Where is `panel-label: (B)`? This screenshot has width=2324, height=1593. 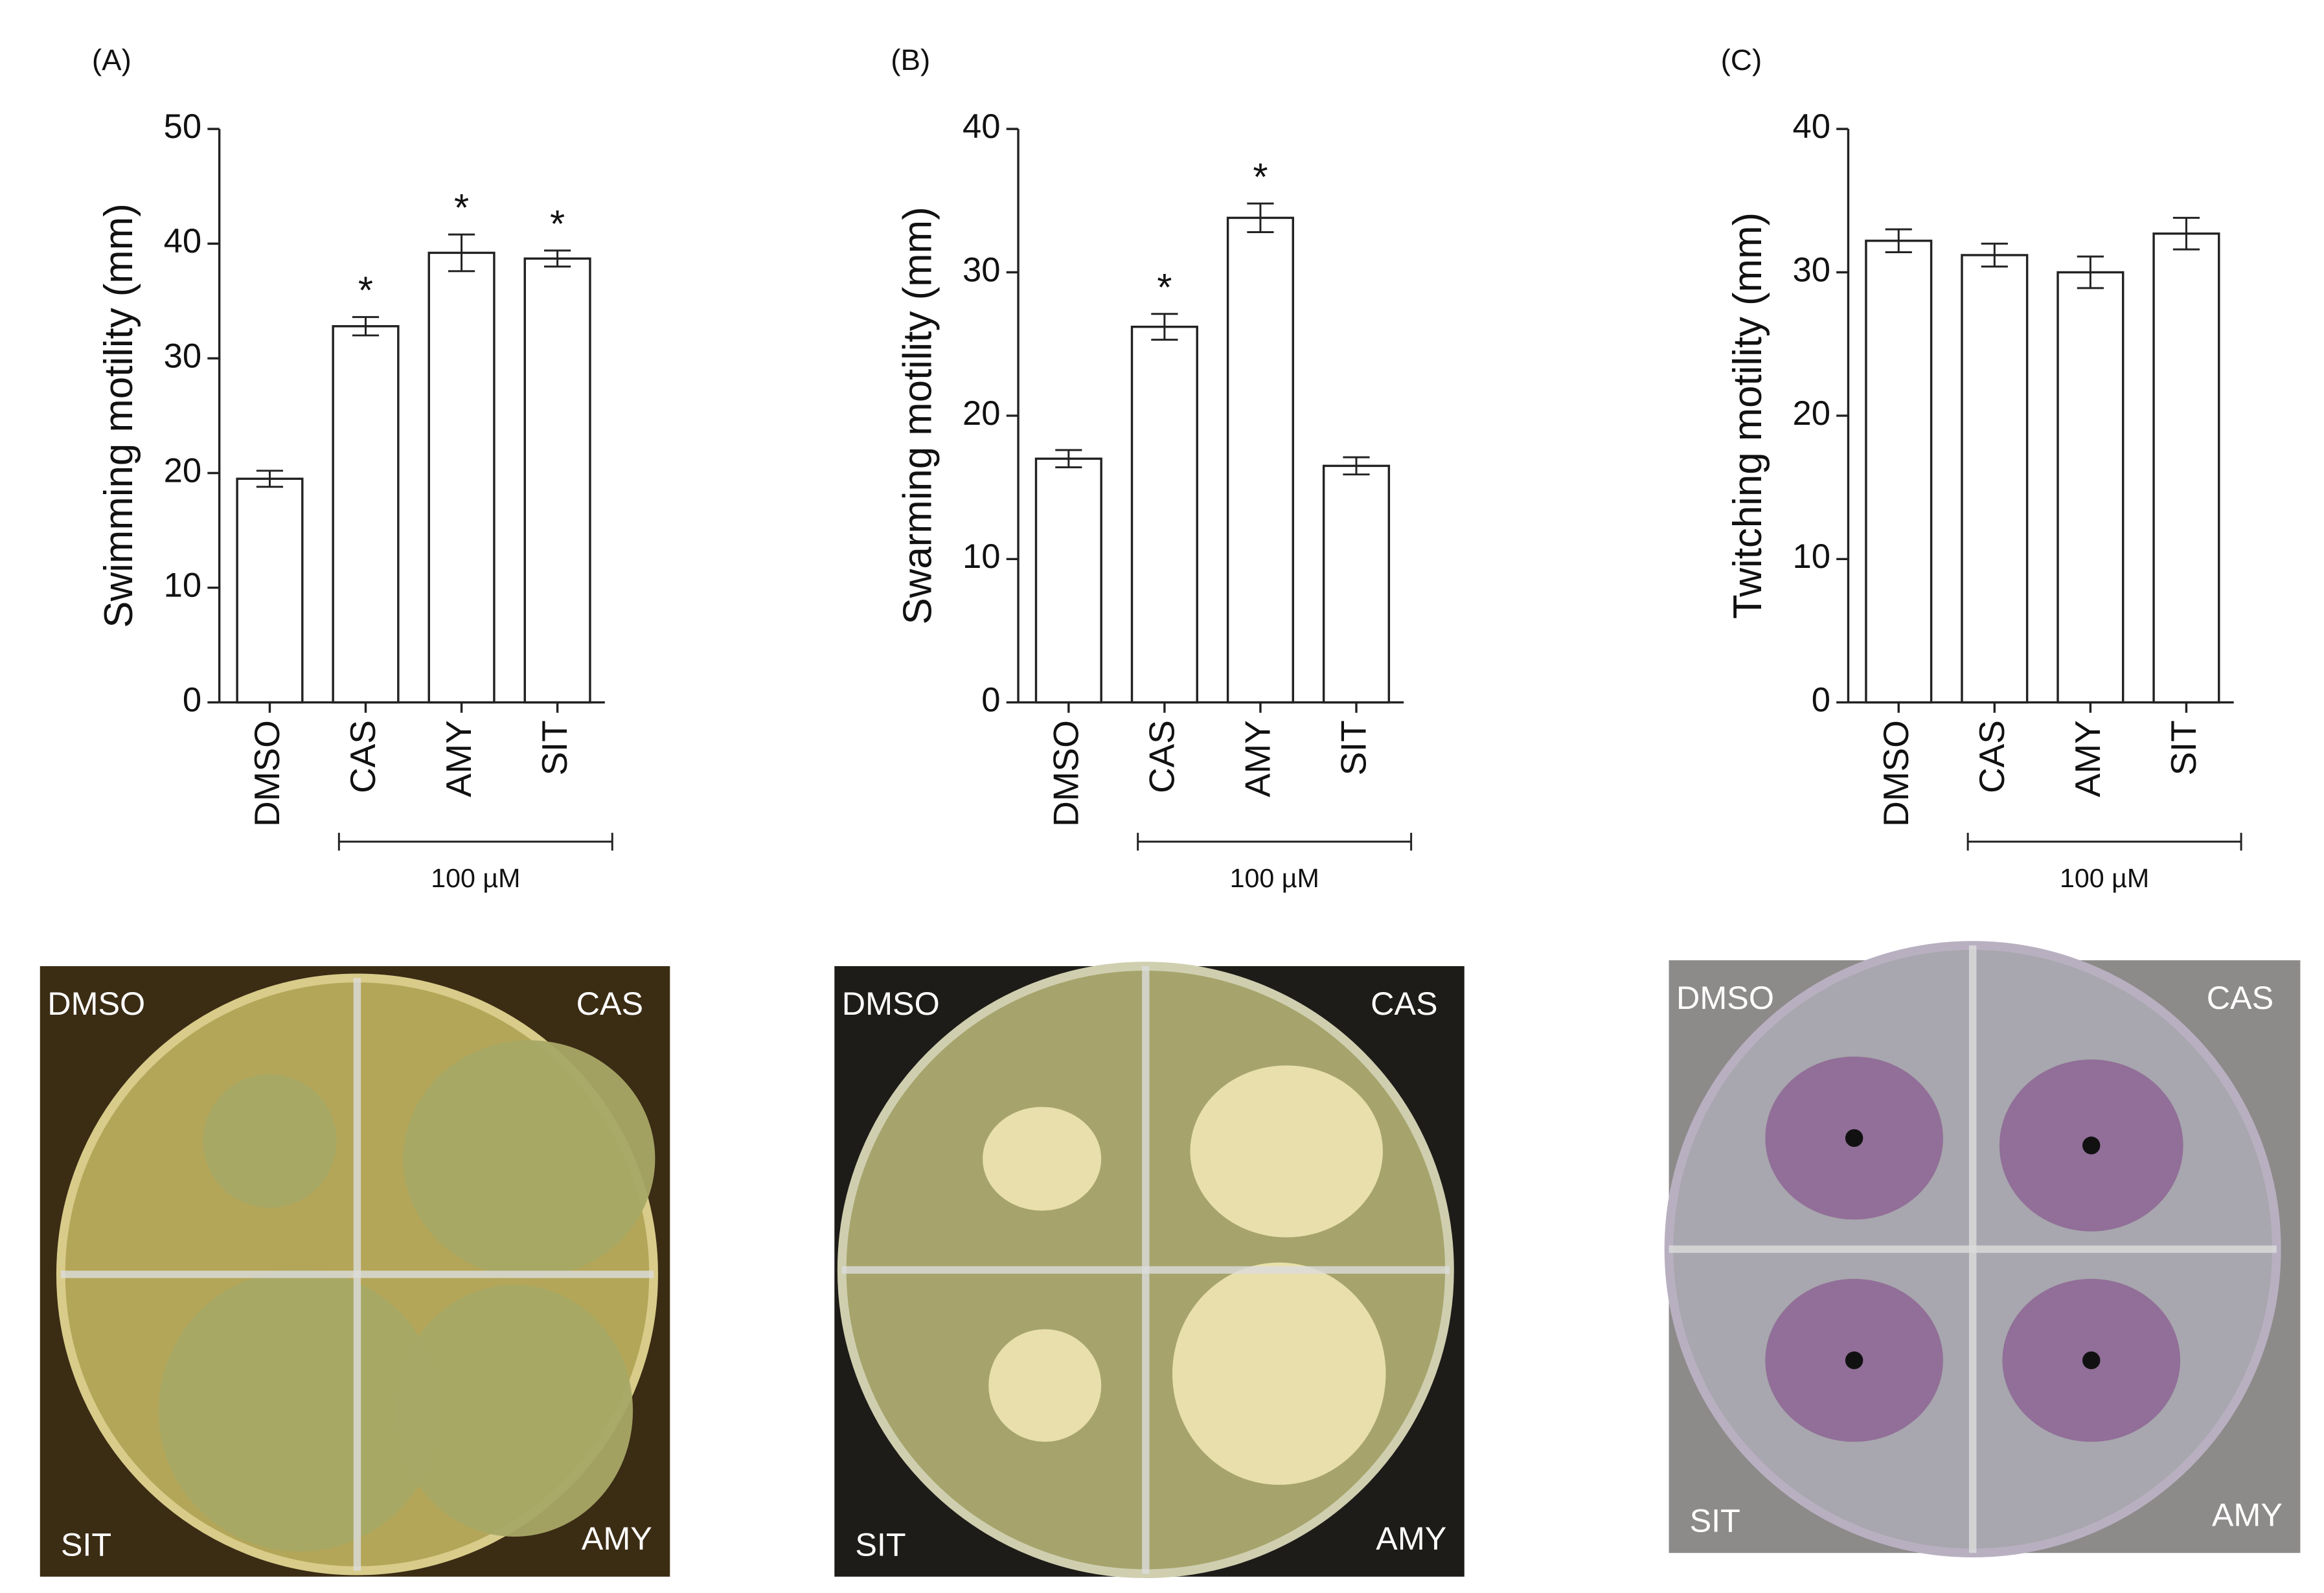 panel-label: (B) is located at coordinates (911, 59).